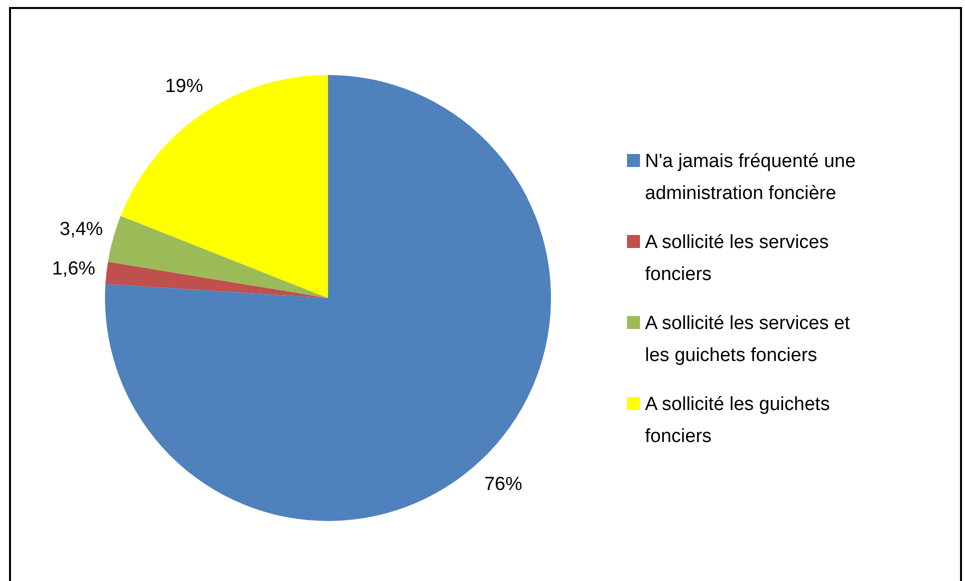 This screenshot has width=965, height=581. Describe the element at coordinates (750, 177) in the screenshot. I see `legend-label: N'a jamais fréquenté une administration foncière` at that location.